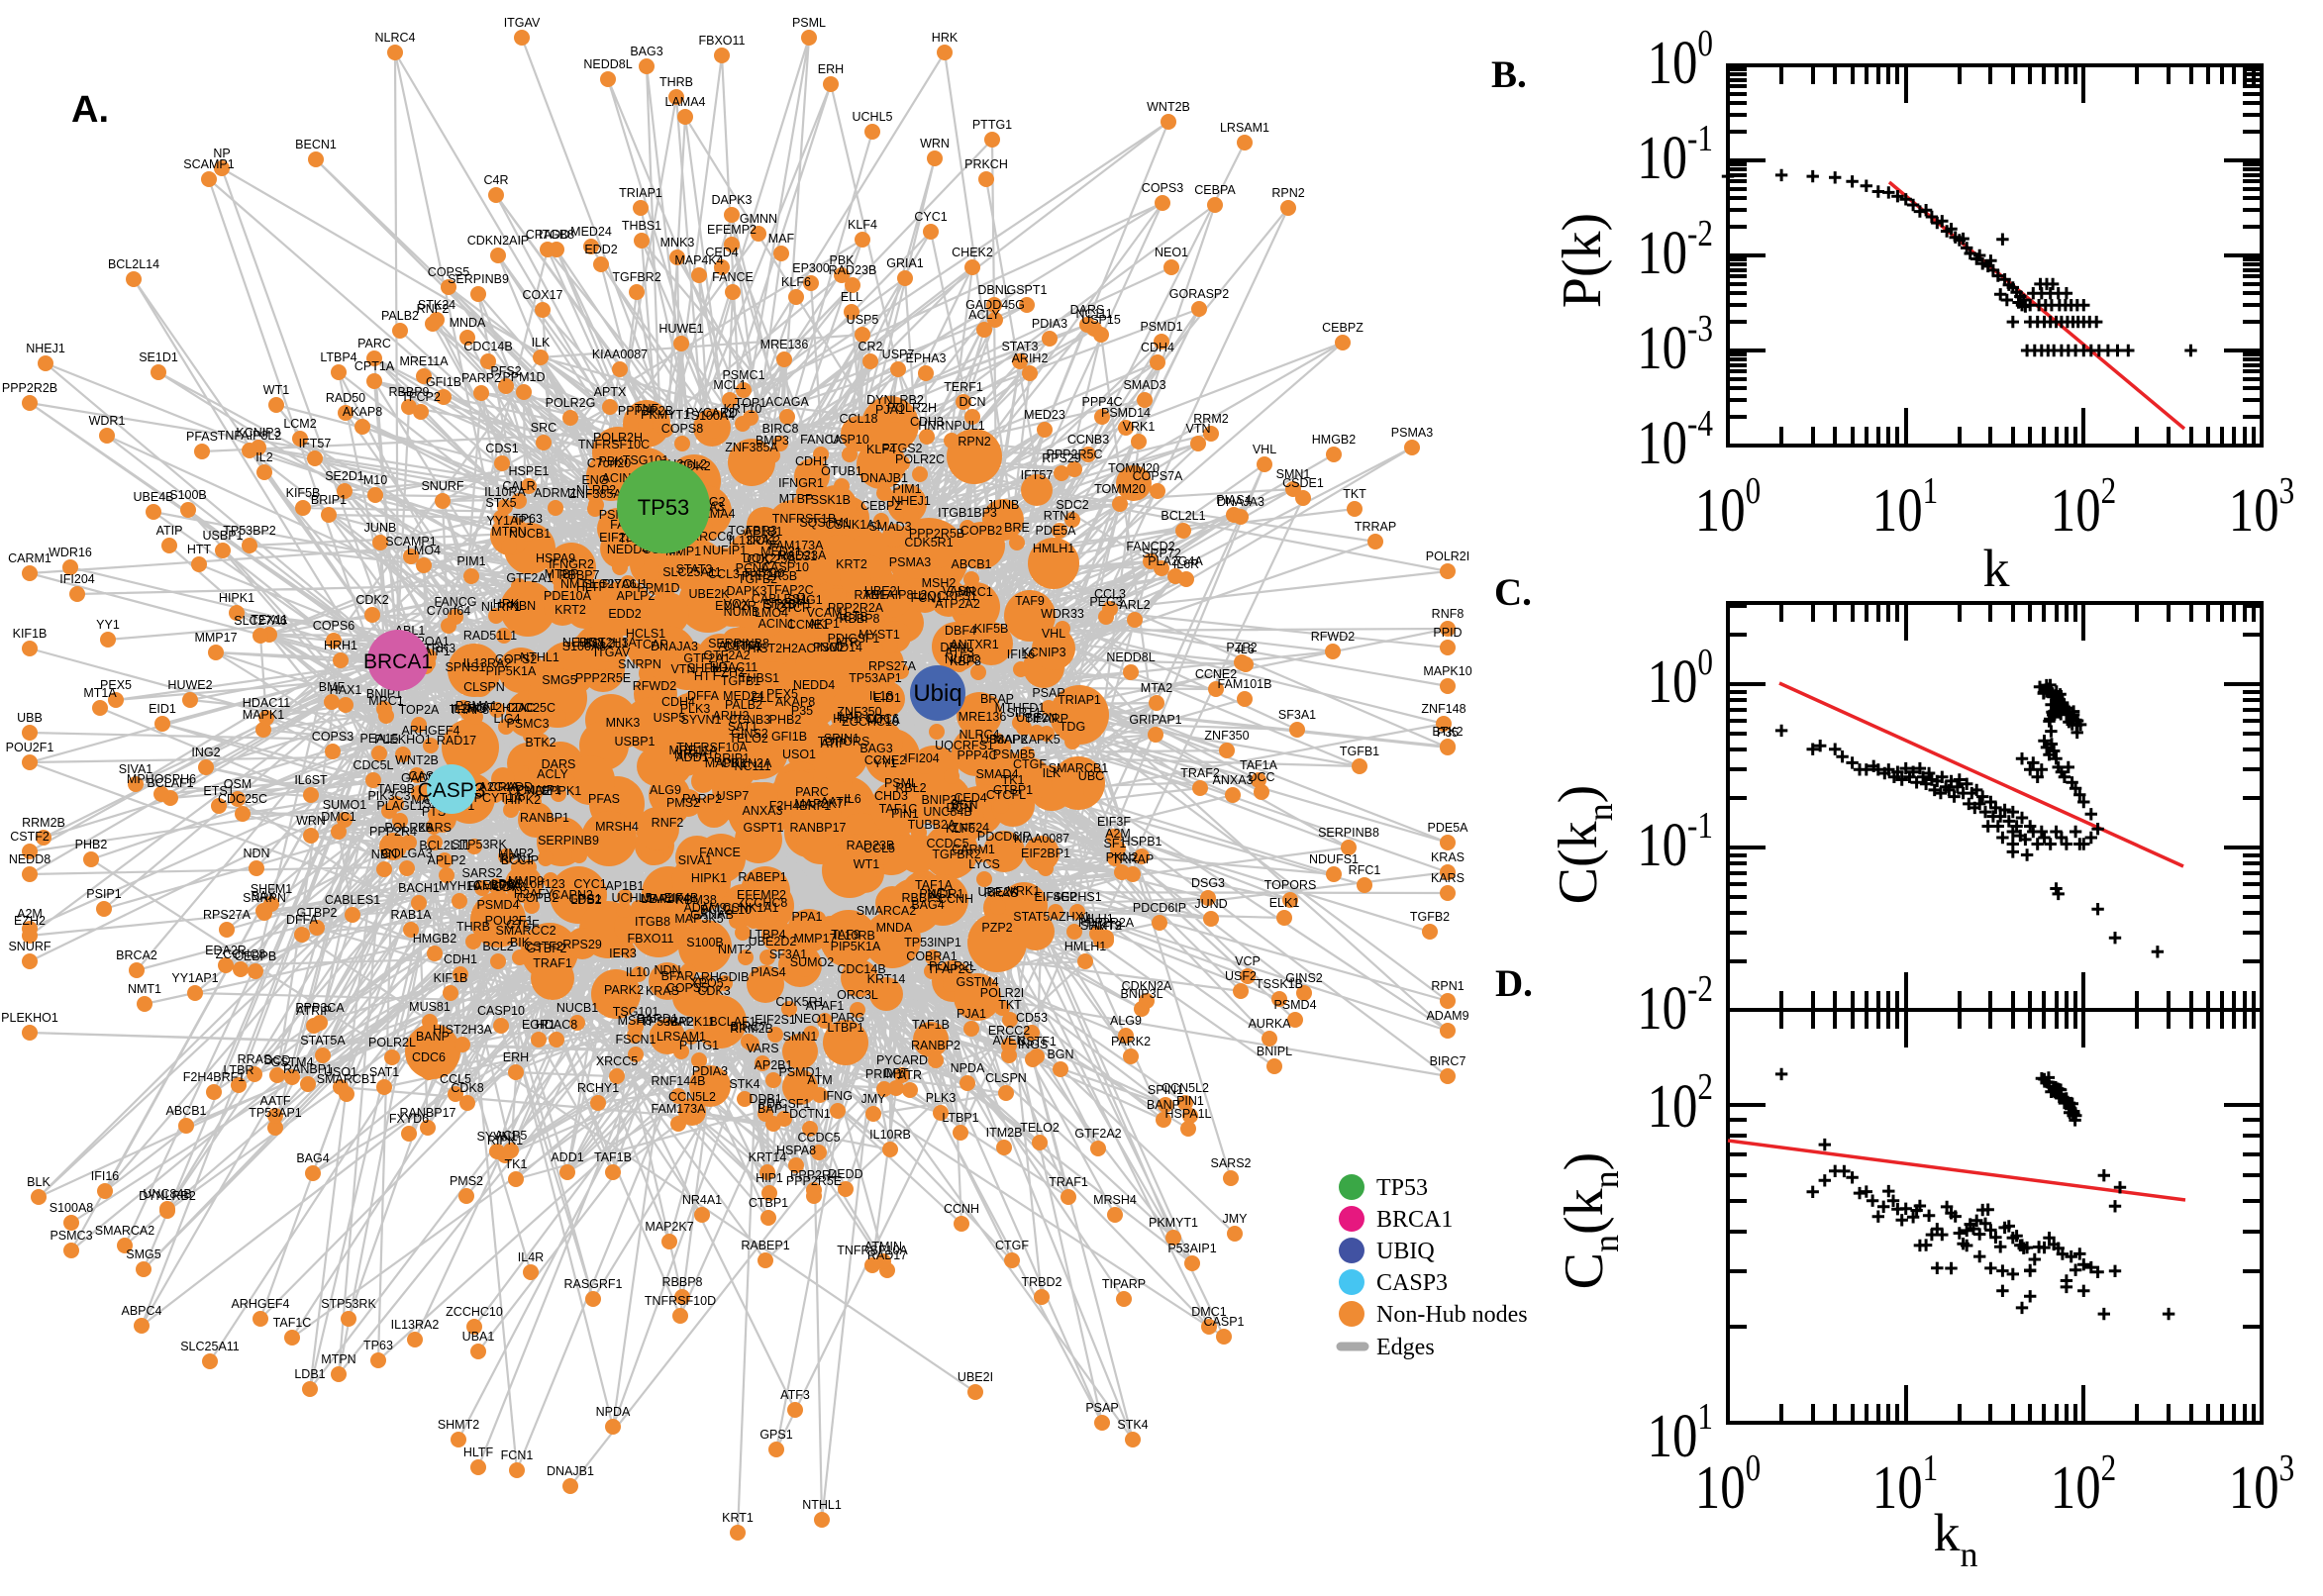  Describe the element at coordinates (315, 443) in the screenshot. I see `svg-text: IFT57` at that location.